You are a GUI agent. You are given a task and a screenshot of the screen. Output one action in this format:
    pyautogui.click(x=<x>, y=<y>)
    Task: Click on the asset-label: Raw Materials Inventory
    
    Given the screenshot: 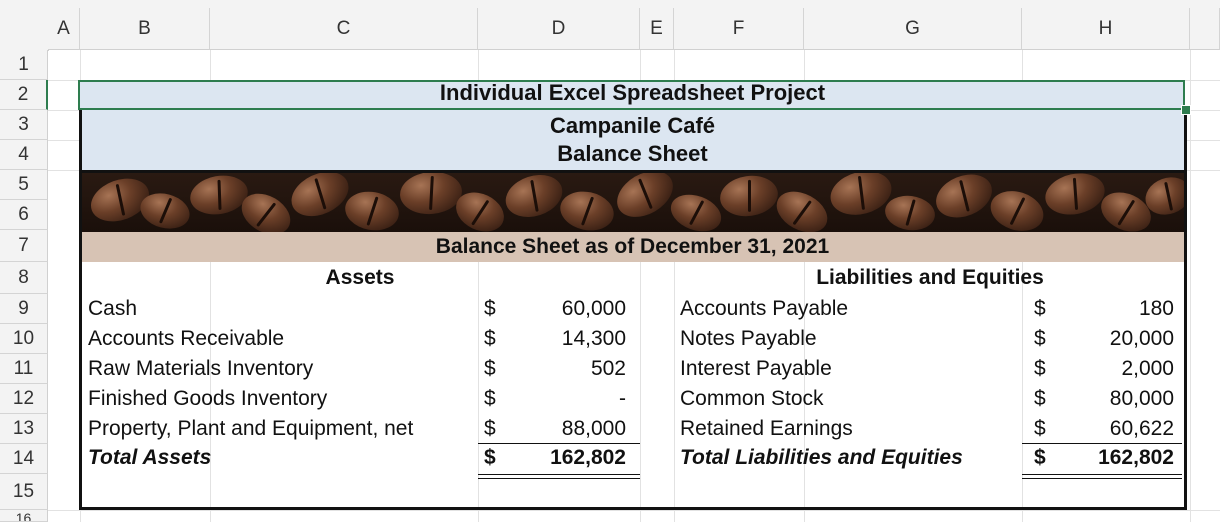 What is the action you would take?
    pyautogui.click(x=201, y=368)
    